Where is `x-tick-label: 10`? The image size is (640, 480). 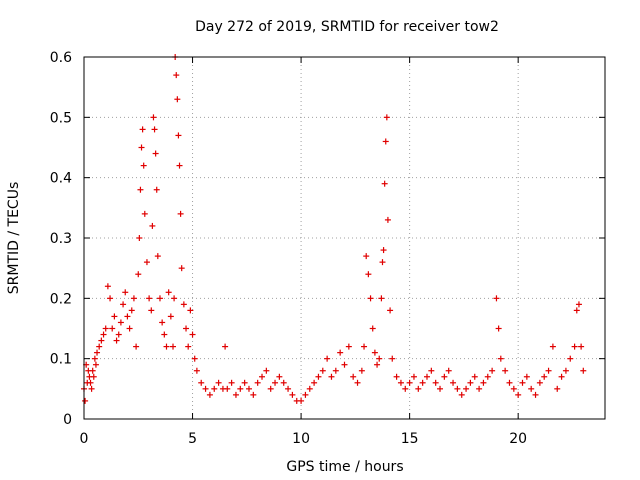
x-tick-label: 10 is located at coordinates (301, 439).